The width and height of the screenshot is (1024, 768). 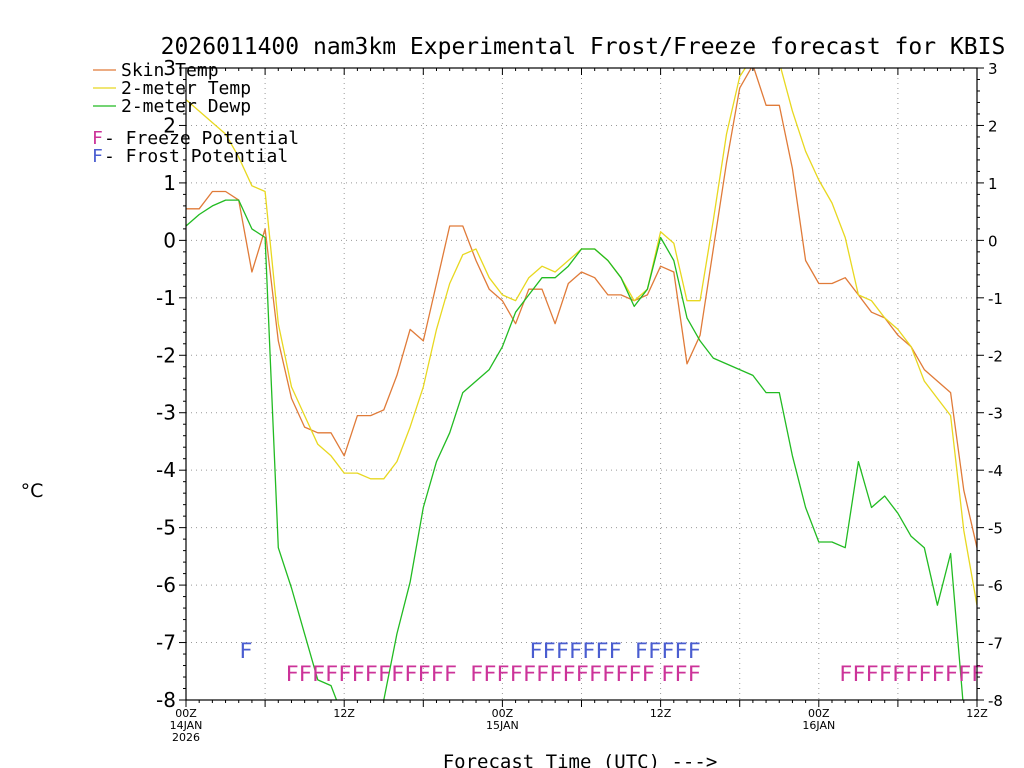 What do you see at coordinates (818, 725) in the screenshot?
I see `x-tick-label: 16JAN` at bounding box center [818, 725].